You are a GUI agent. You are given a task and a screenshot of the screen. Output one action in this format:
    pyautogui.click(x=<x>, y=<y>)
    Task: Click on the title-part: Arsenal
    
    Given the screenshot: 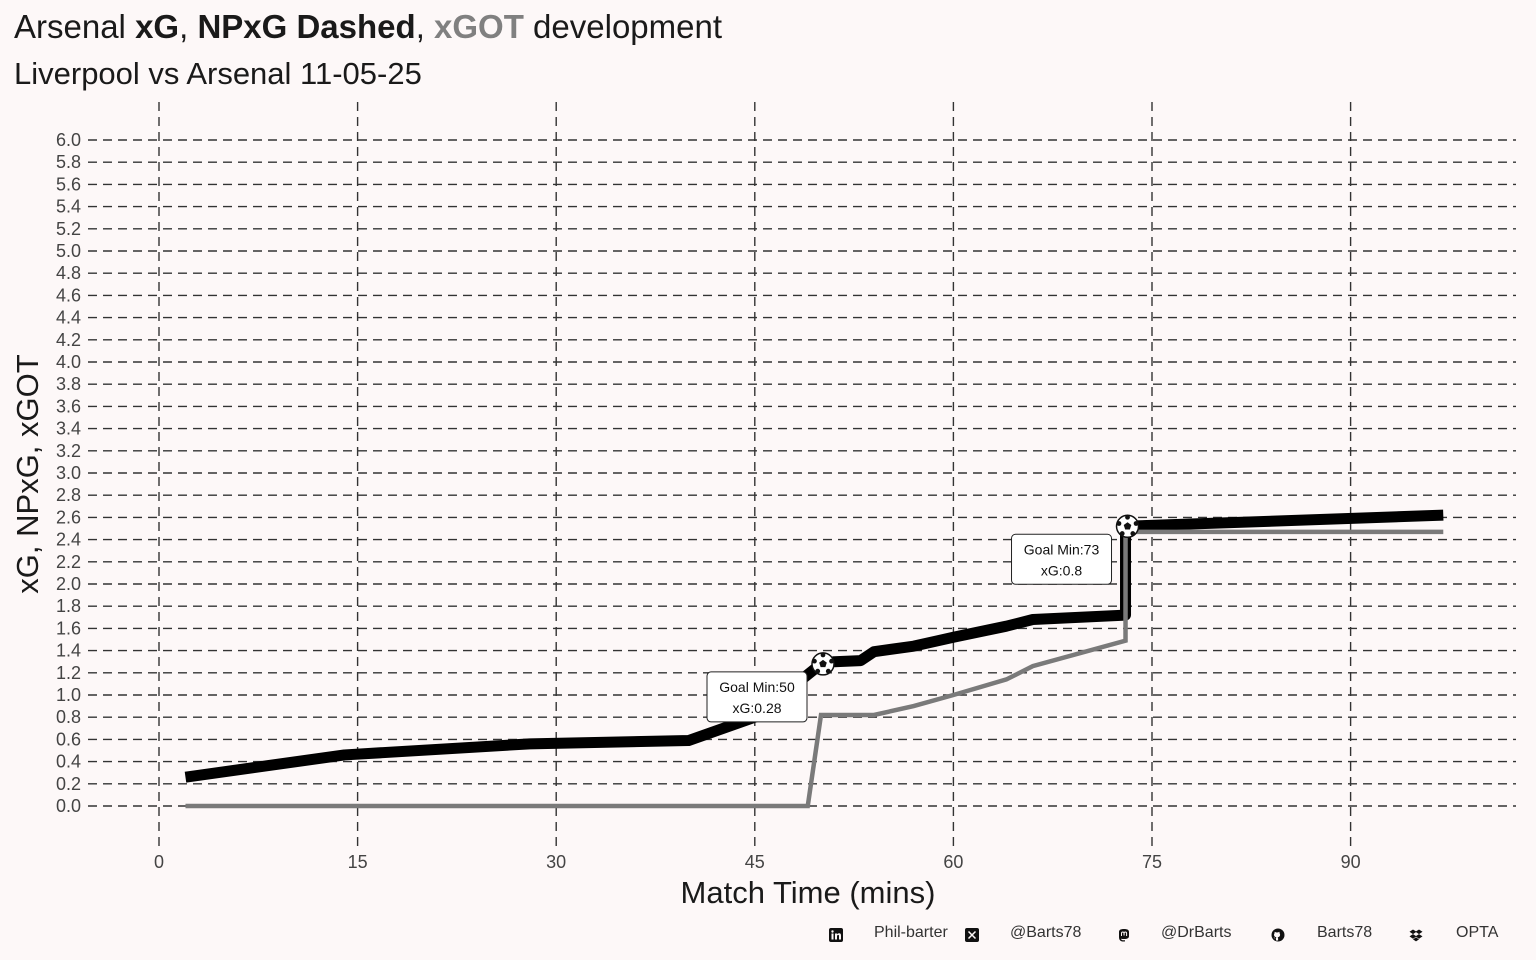 What is the action you would take?
    pyautogui.click(x=75, y=26)
    